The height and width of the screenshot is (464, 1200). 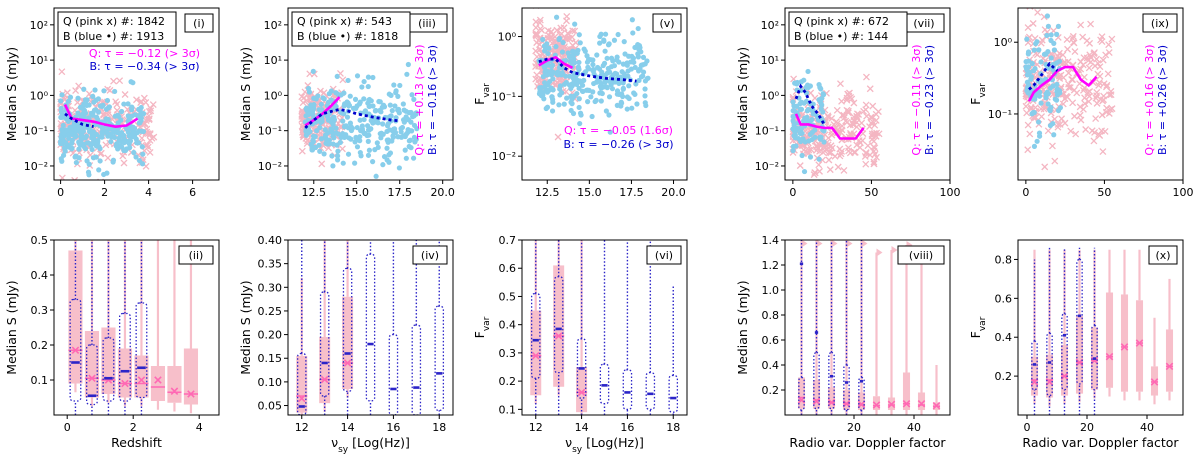 I want to click on x-tick-label: 100, so click(x=950, y=192).